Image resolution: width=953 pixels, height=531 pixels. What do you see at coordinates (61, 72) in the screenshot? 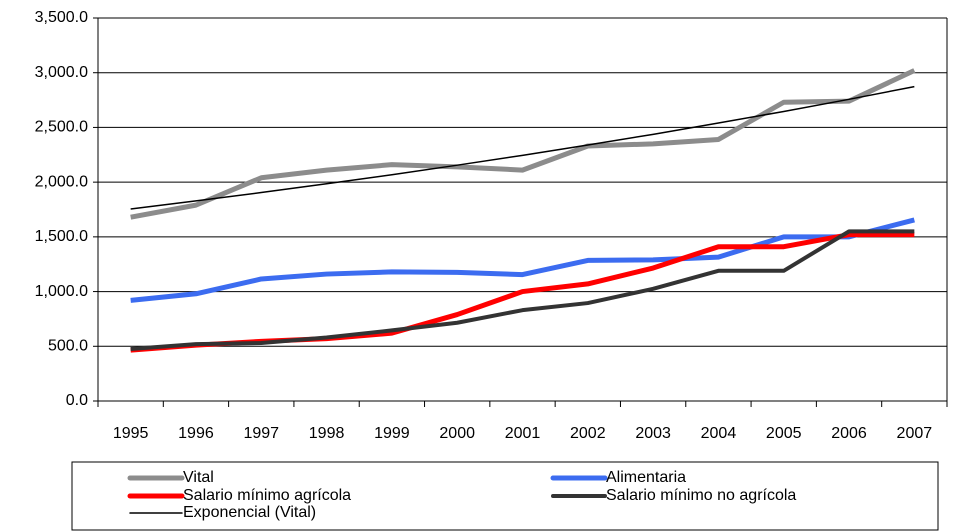
I see `y-tick-label: 3,000.0` at bounding box center [61, 72].